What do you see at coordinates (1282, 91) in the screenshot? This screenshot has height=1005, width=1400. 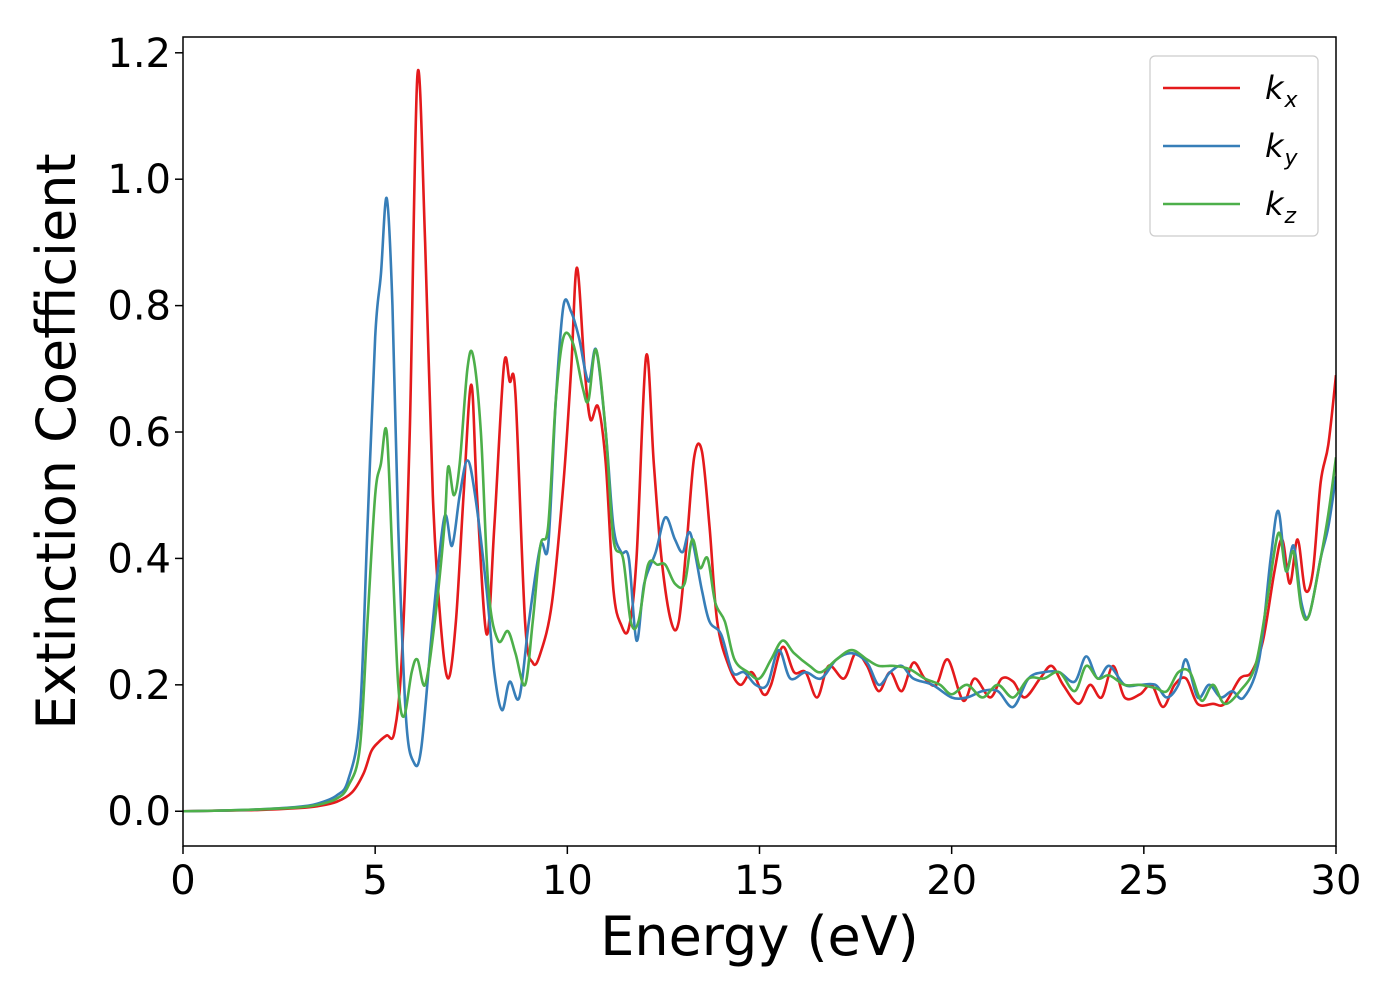 I see `legend-label-kx: kx` at bounding box center [1282, 91].